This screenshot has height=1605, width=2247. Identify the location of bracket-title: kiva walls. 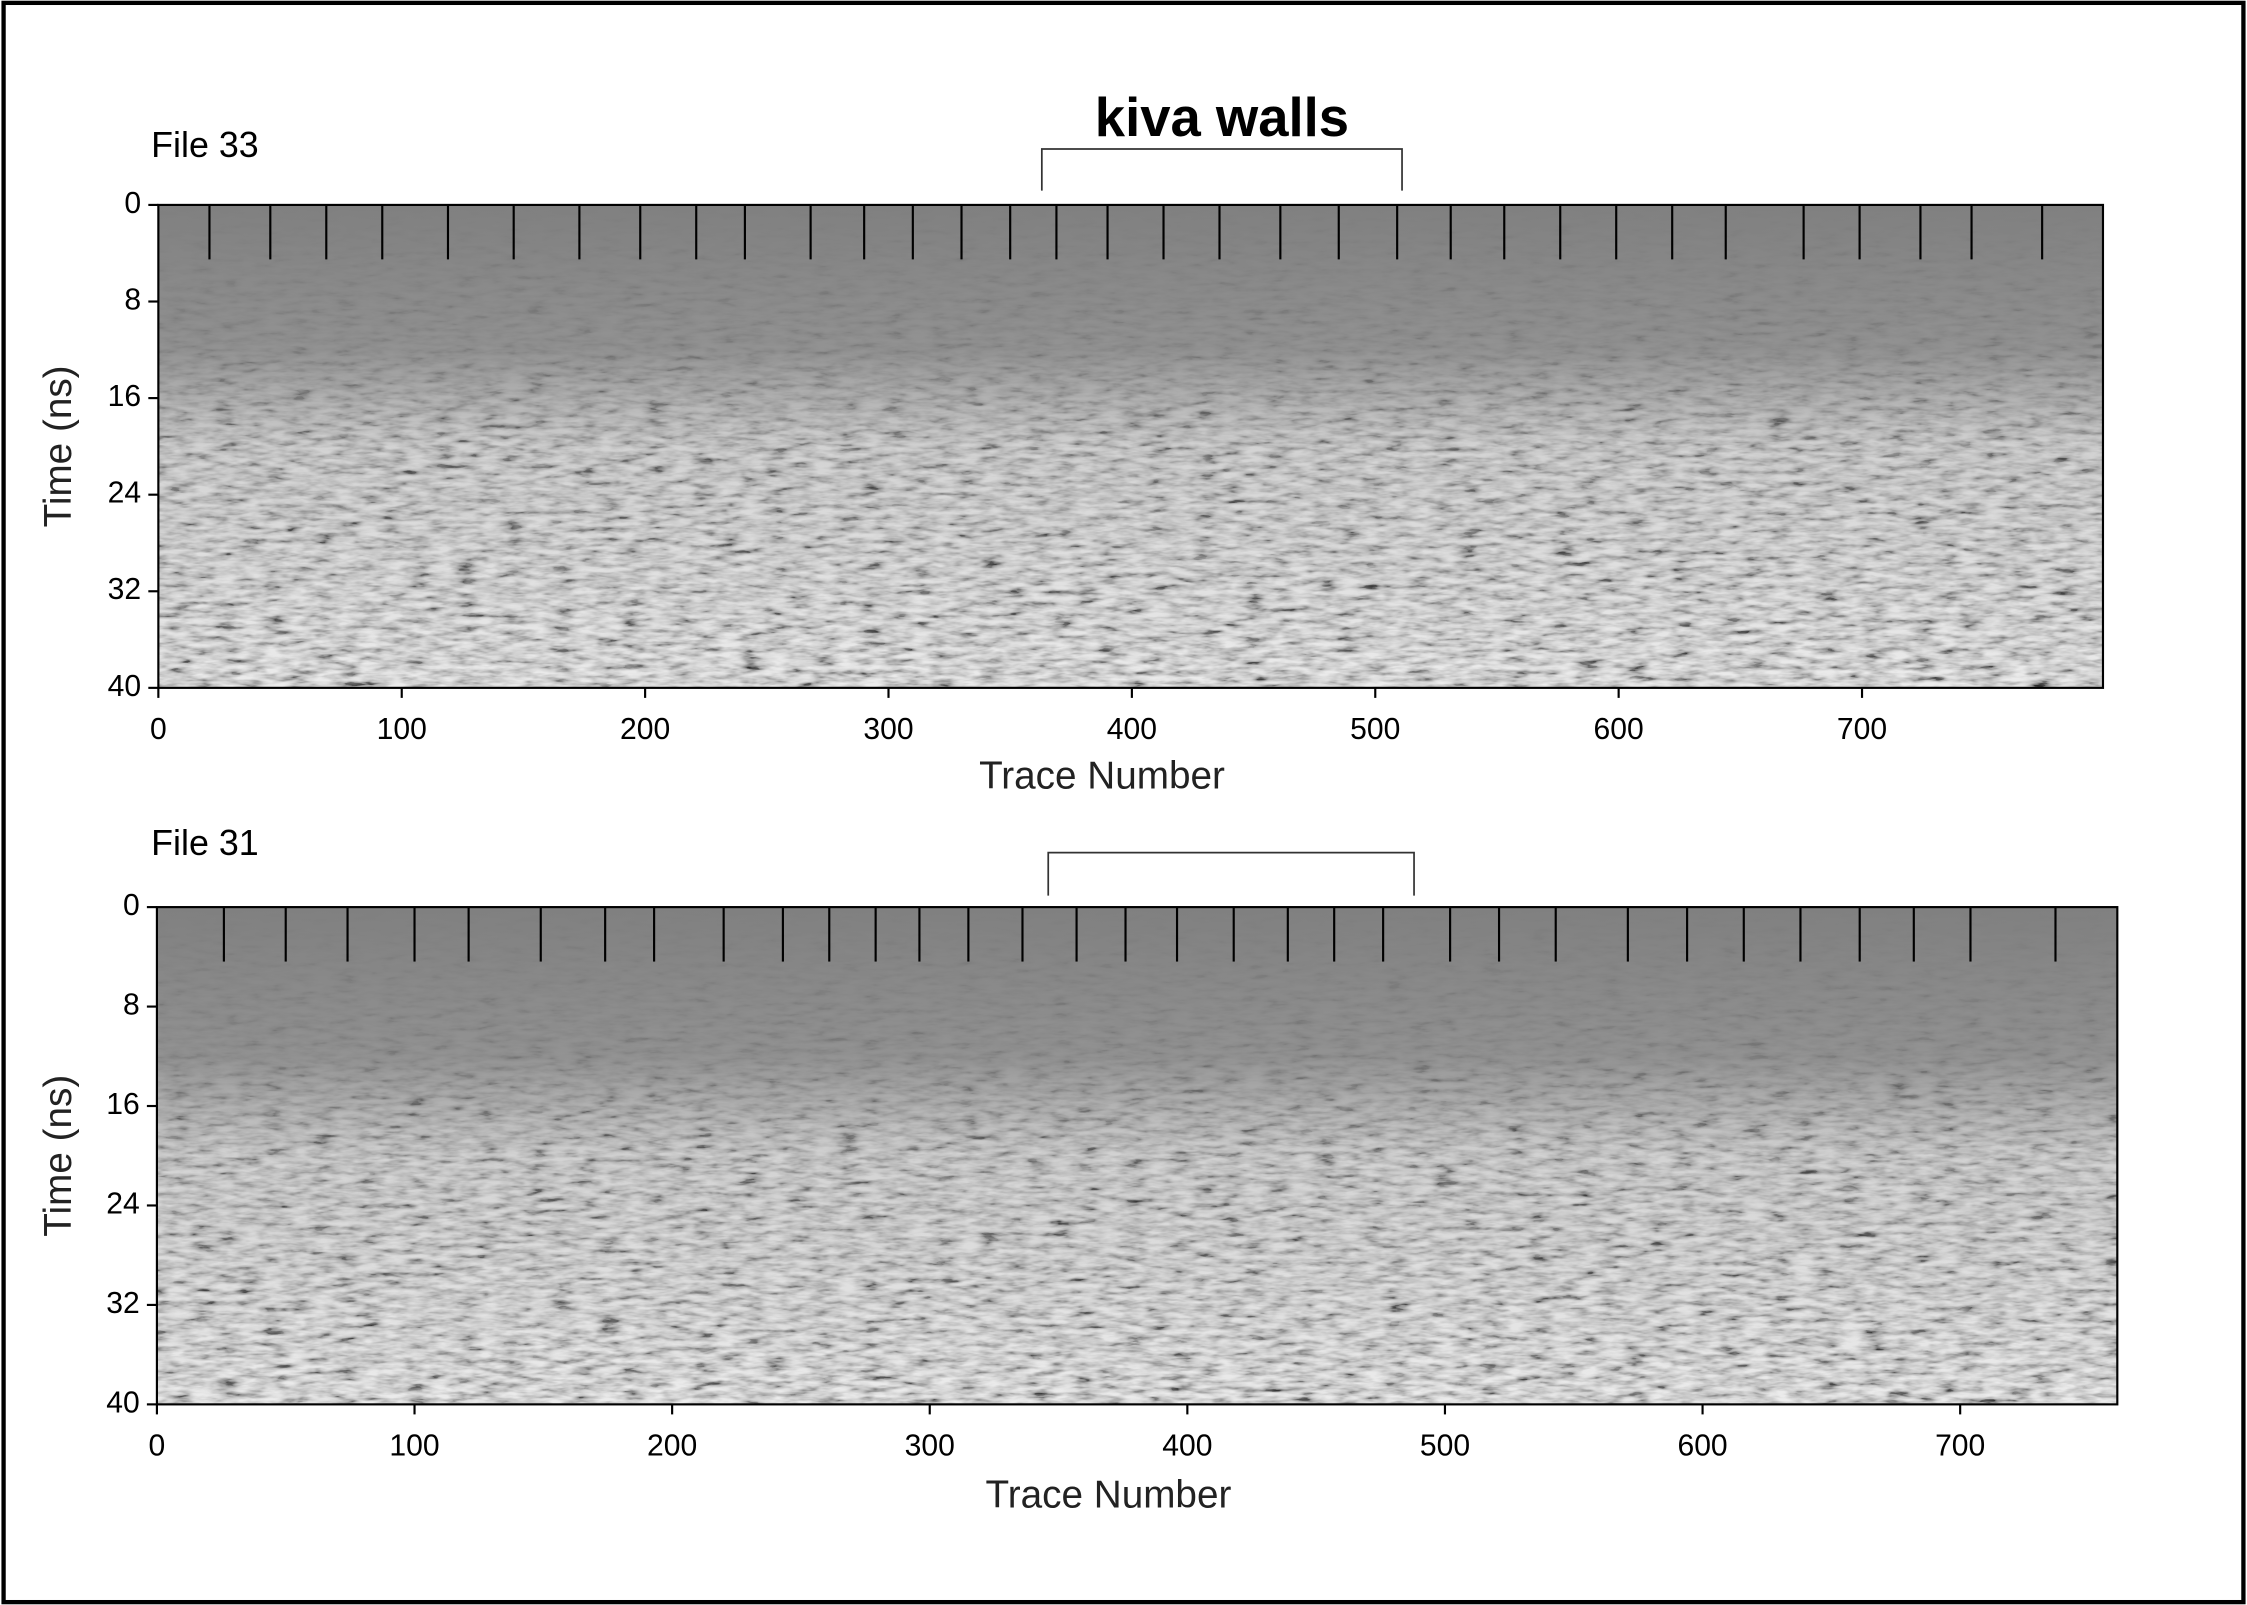
(1222, 117).